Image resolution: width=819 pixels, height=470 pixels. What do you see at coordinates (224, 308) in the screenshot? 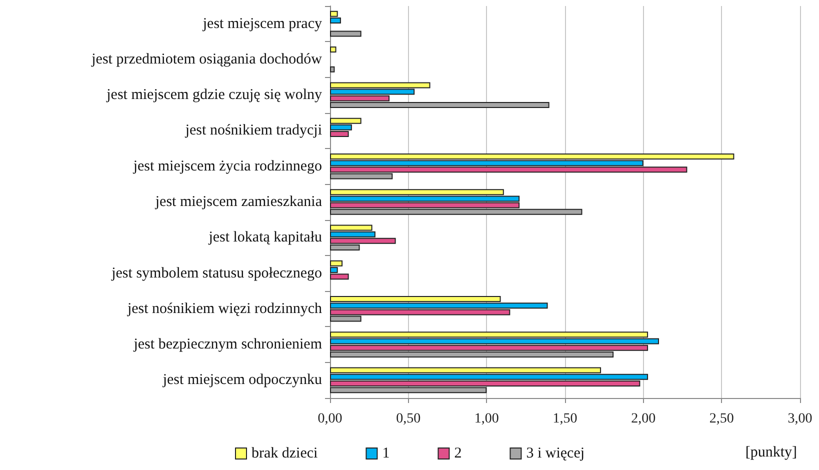
I see `y-tick-label: jest nośnikiem więzi rodzinnych` at bounding box center [224, 308].